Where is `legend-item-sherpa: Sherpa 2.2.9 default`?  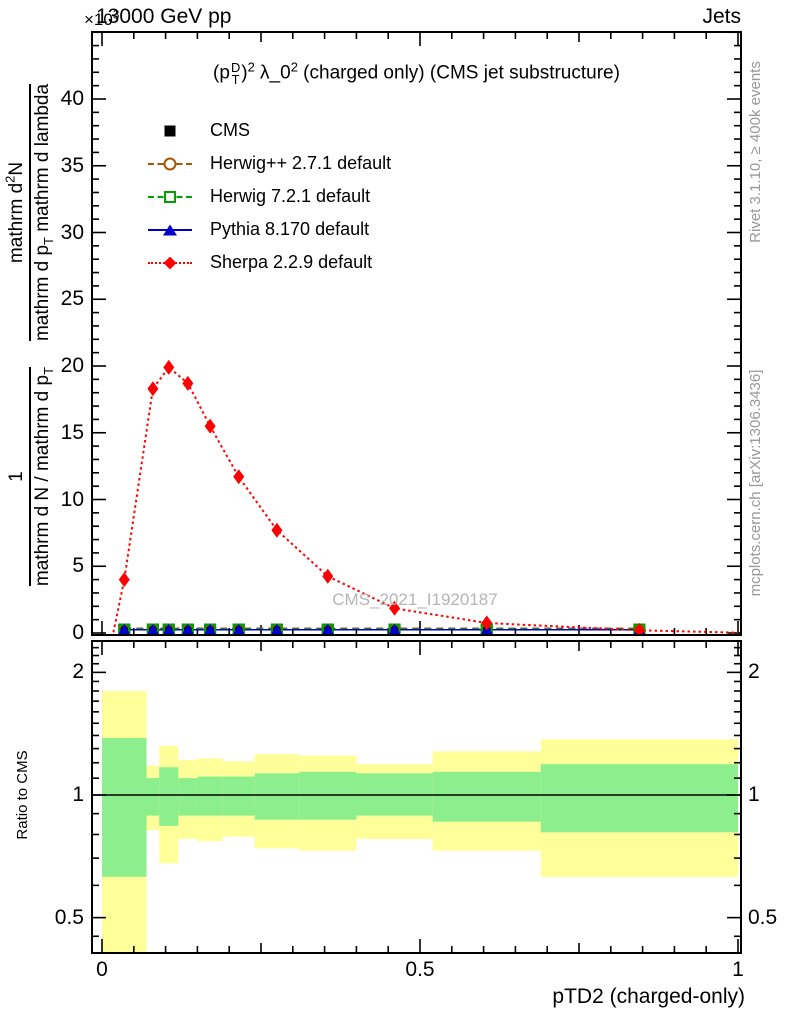 legend-item-sherpa: Sherpa 2.2.9 default is located at coordinates (269, 262).